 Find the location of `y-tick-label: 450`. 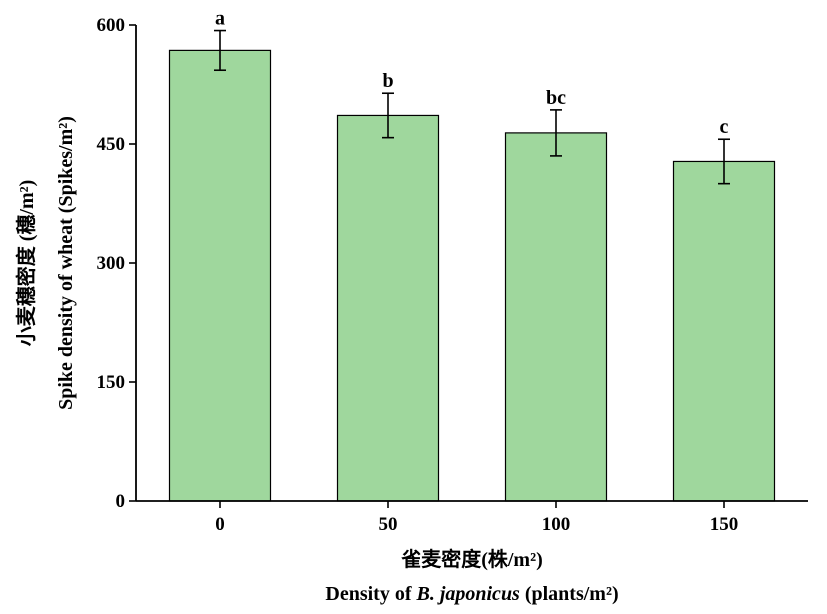

y-tick-label: 450 is located at coordinates (111, 144).